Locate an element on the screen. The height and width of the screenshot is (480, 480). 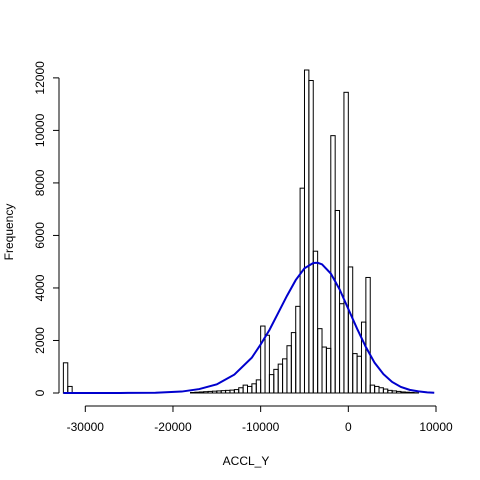
y-tick-label: 6000 is located at coordinates (40, 235).